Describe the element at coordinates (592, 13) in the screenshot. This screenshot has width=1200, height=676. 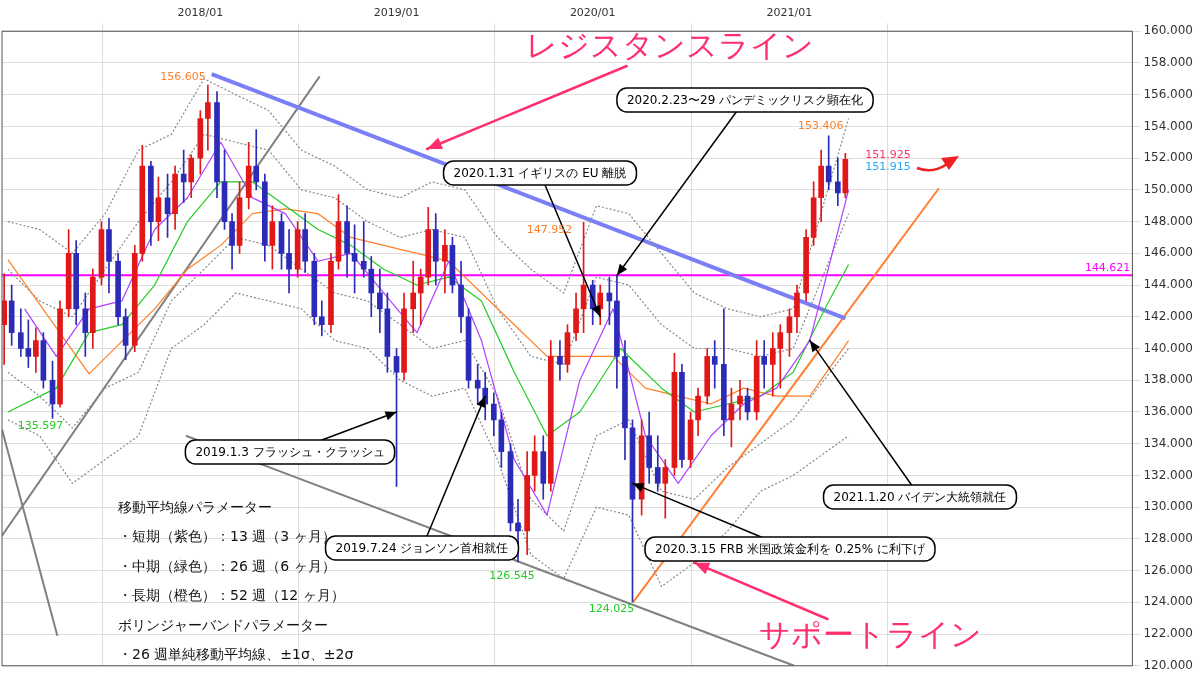
I see `x-tick-label: 2020/01` at that location.